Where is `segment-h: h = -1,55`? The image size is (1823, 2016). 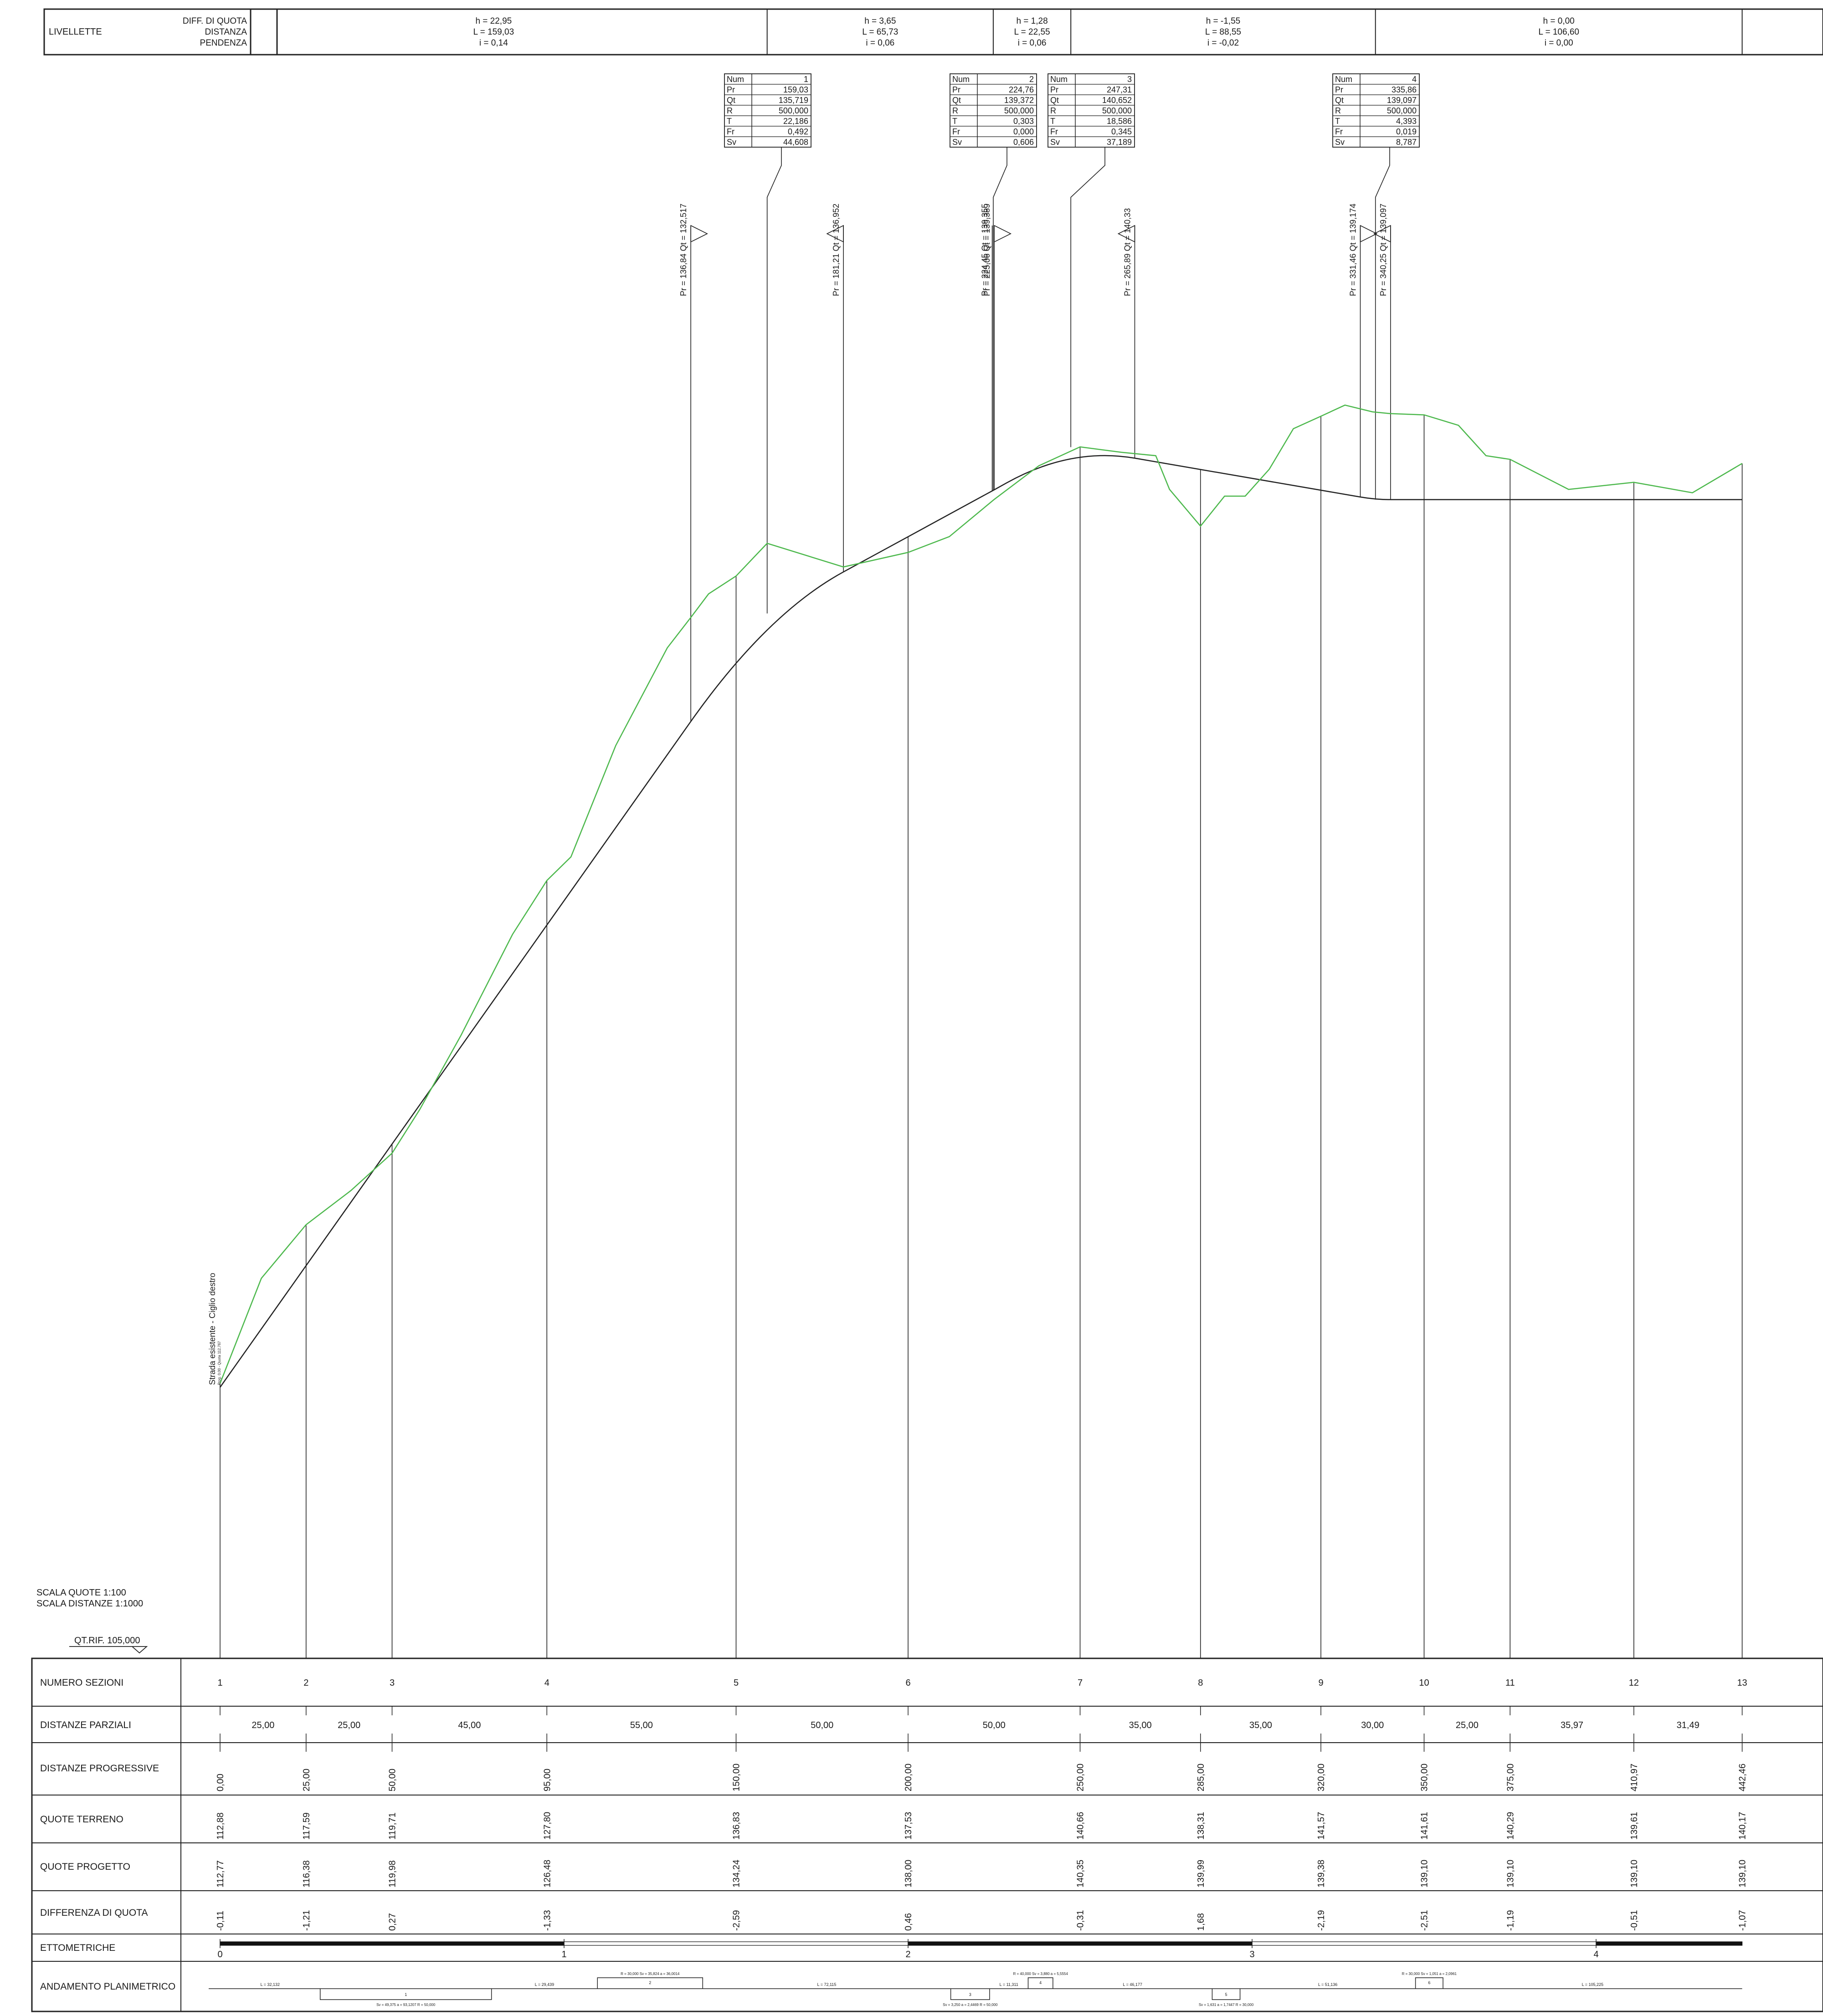 segment-h: h = -1,55 is located at coordinates (1223, 21).